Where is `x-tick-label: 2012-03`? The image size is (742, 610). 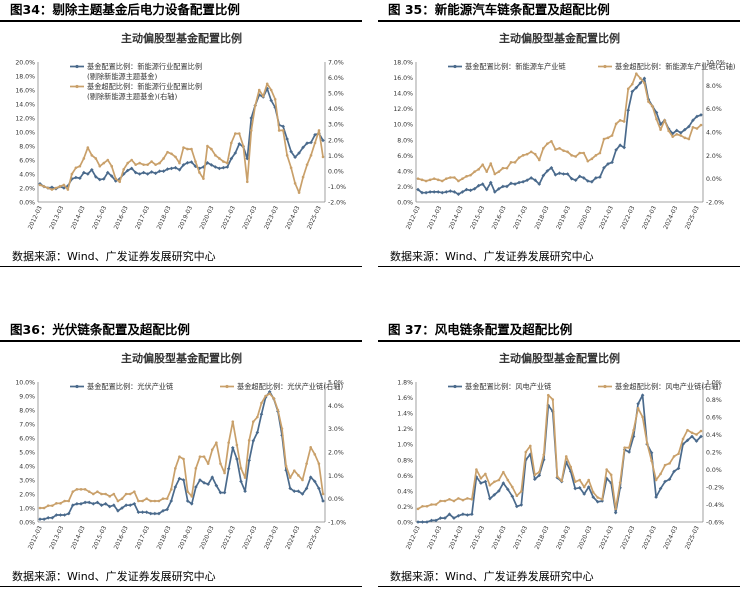 x-tick-label: 2012-03 is located at coordinates (413, 218).